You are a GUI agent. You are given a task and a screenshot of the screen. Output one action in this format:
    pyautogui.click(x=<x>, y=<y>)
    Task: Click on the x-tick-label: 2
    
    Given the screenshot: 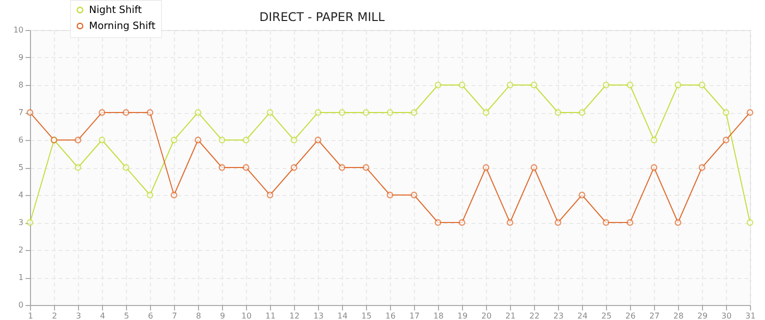 What is the action you would take?
    pyautogui.click(x=55, y=316)
    